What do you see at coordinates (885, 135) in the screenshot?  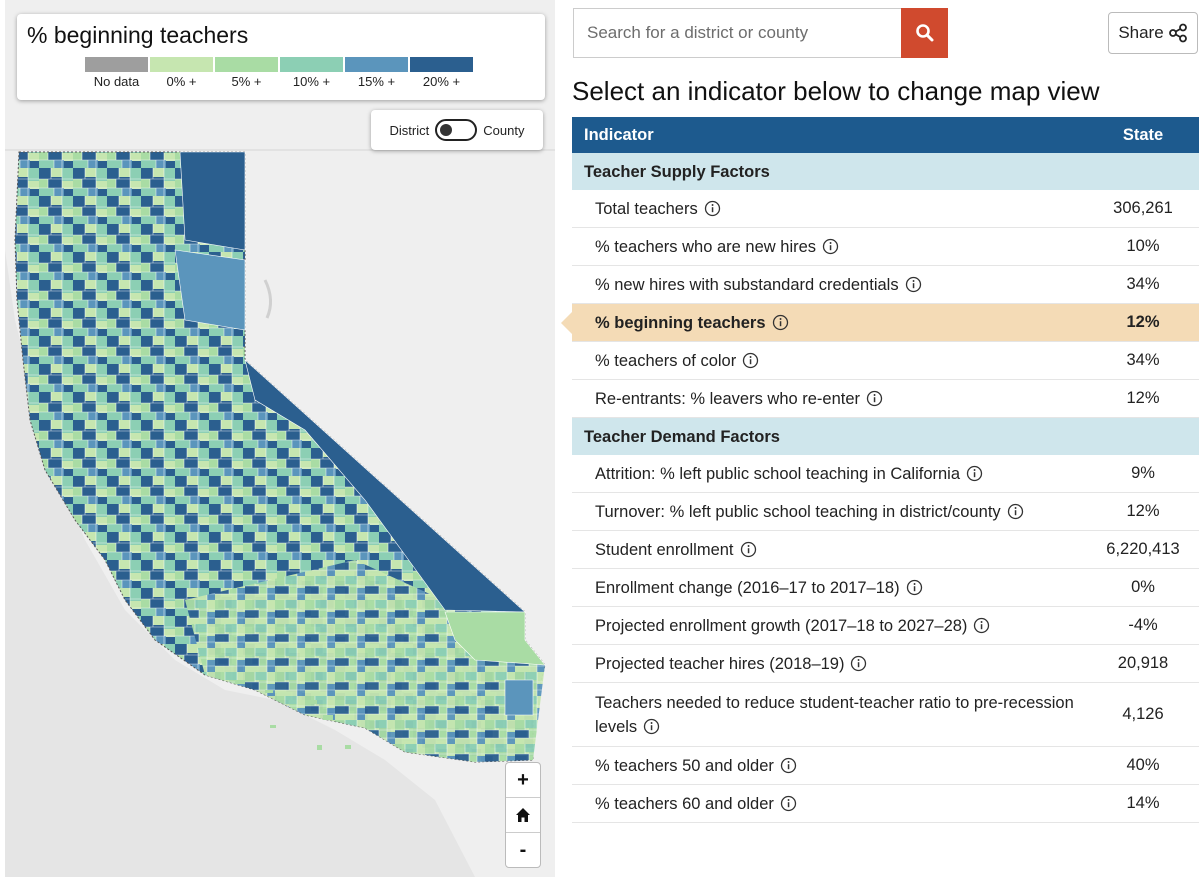 I see `table-header: Indicator State` at bounding box center [885, 135].